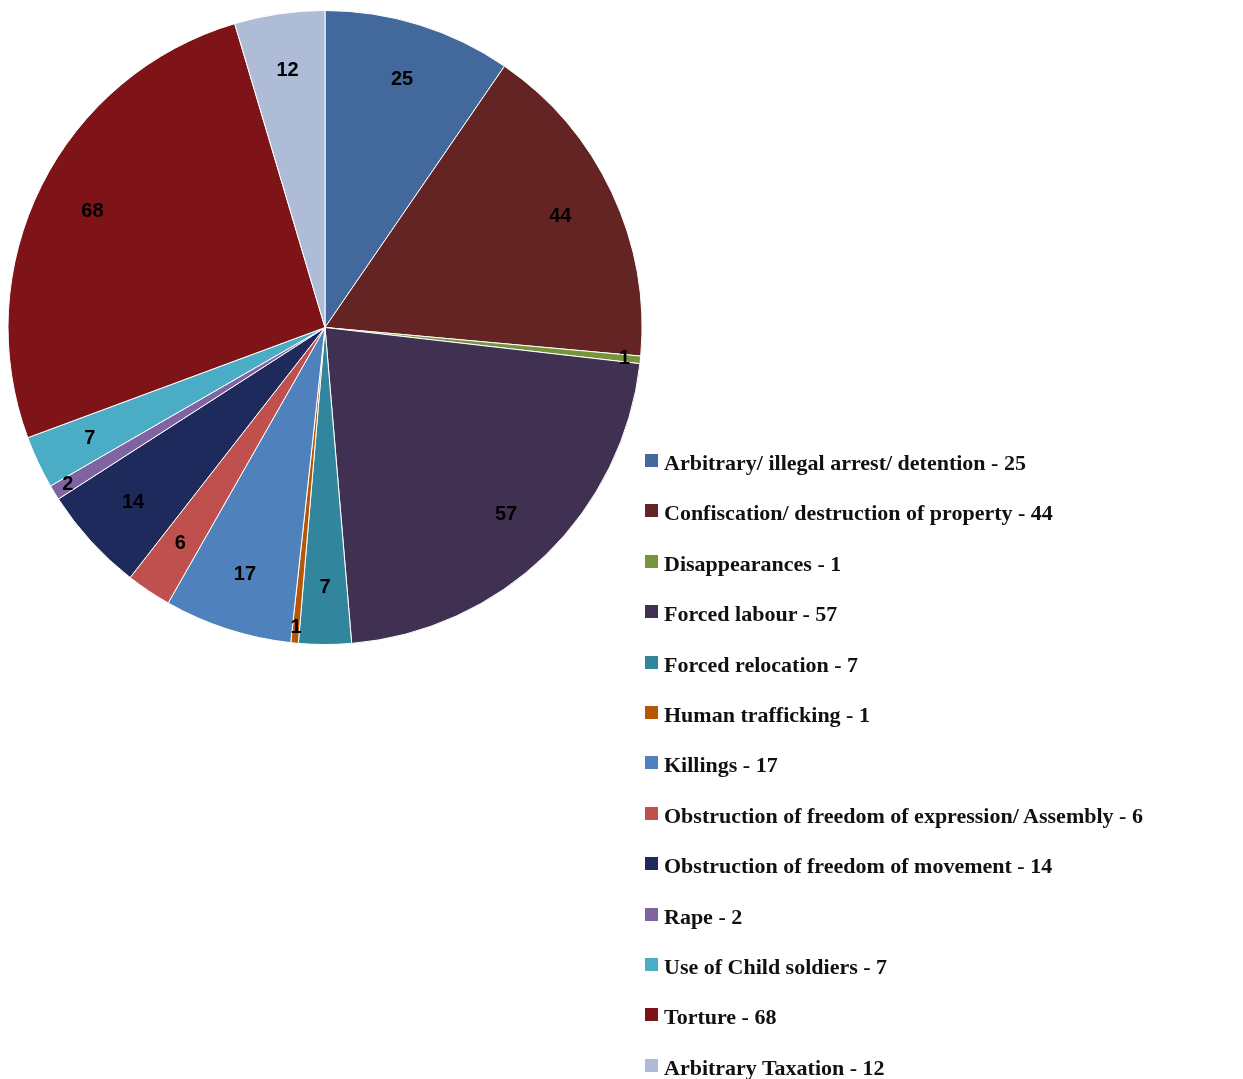 This screenshot has height=1079, width=1243. What do you see at coordinates (506, 512) in the screenshot?
I see `data-label: 57` at bounding box center [506, 512].